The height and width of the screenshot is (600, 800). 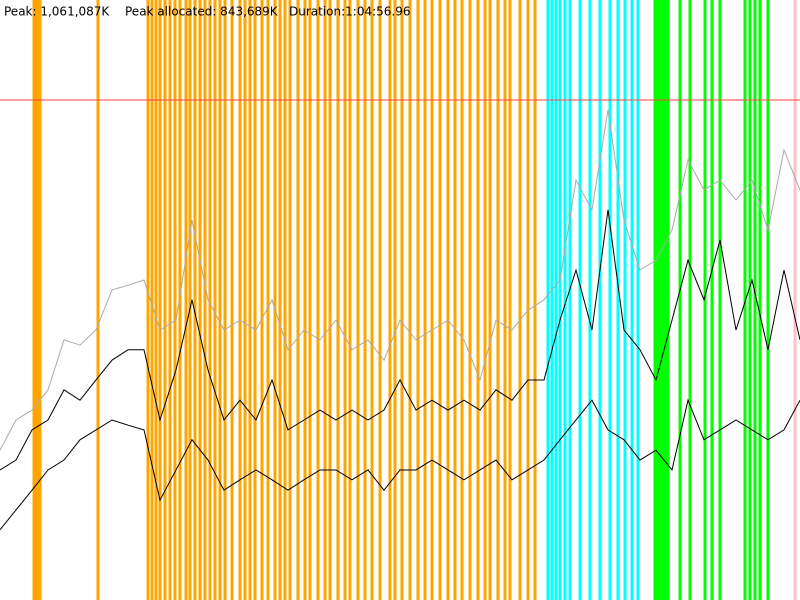 I want to click on duration-label: Duration:1:04:56.96, so click(x=350, y=12).